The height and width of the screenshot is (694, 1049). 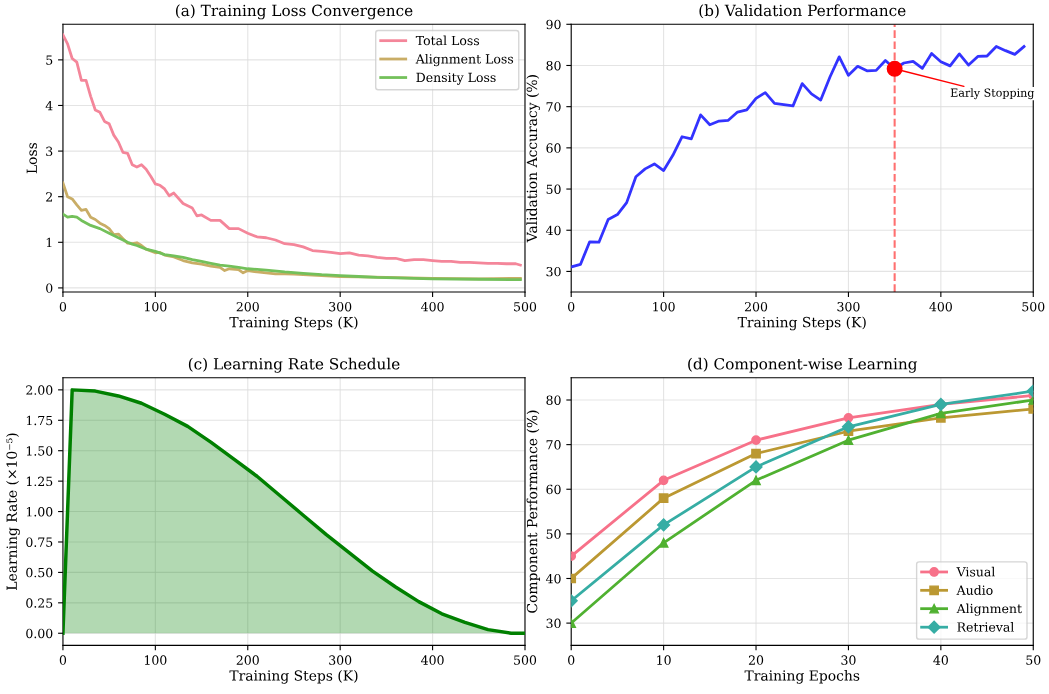 What do you see at coordinates (989, 609) in the screenshot?
I see `legend-label: Alignment` at bounding box center [989, 609].